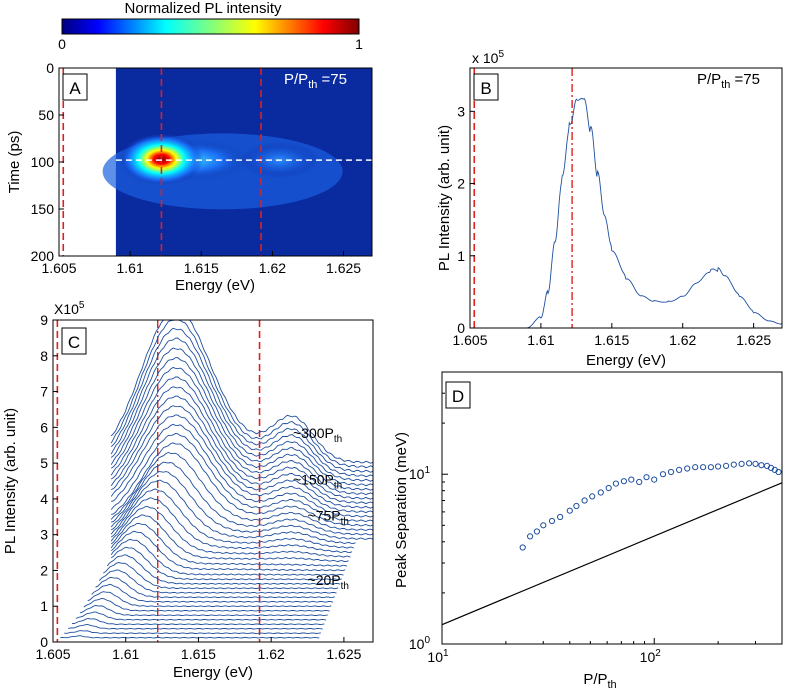  Describe the element at coordinates (343, 654) in the screenshot. I see `panel-c-xtick-label-4: 1.625` at that location.